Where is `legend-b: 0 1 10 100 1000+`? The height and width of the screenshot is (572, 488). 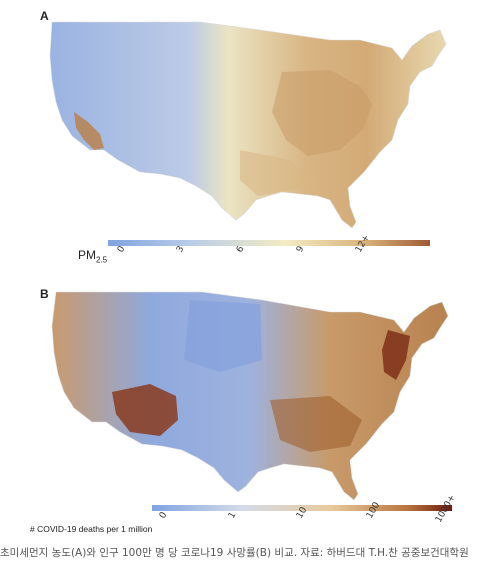
legend-b: 0 1 10 100 1000+ is located at coordinates (305, 509).